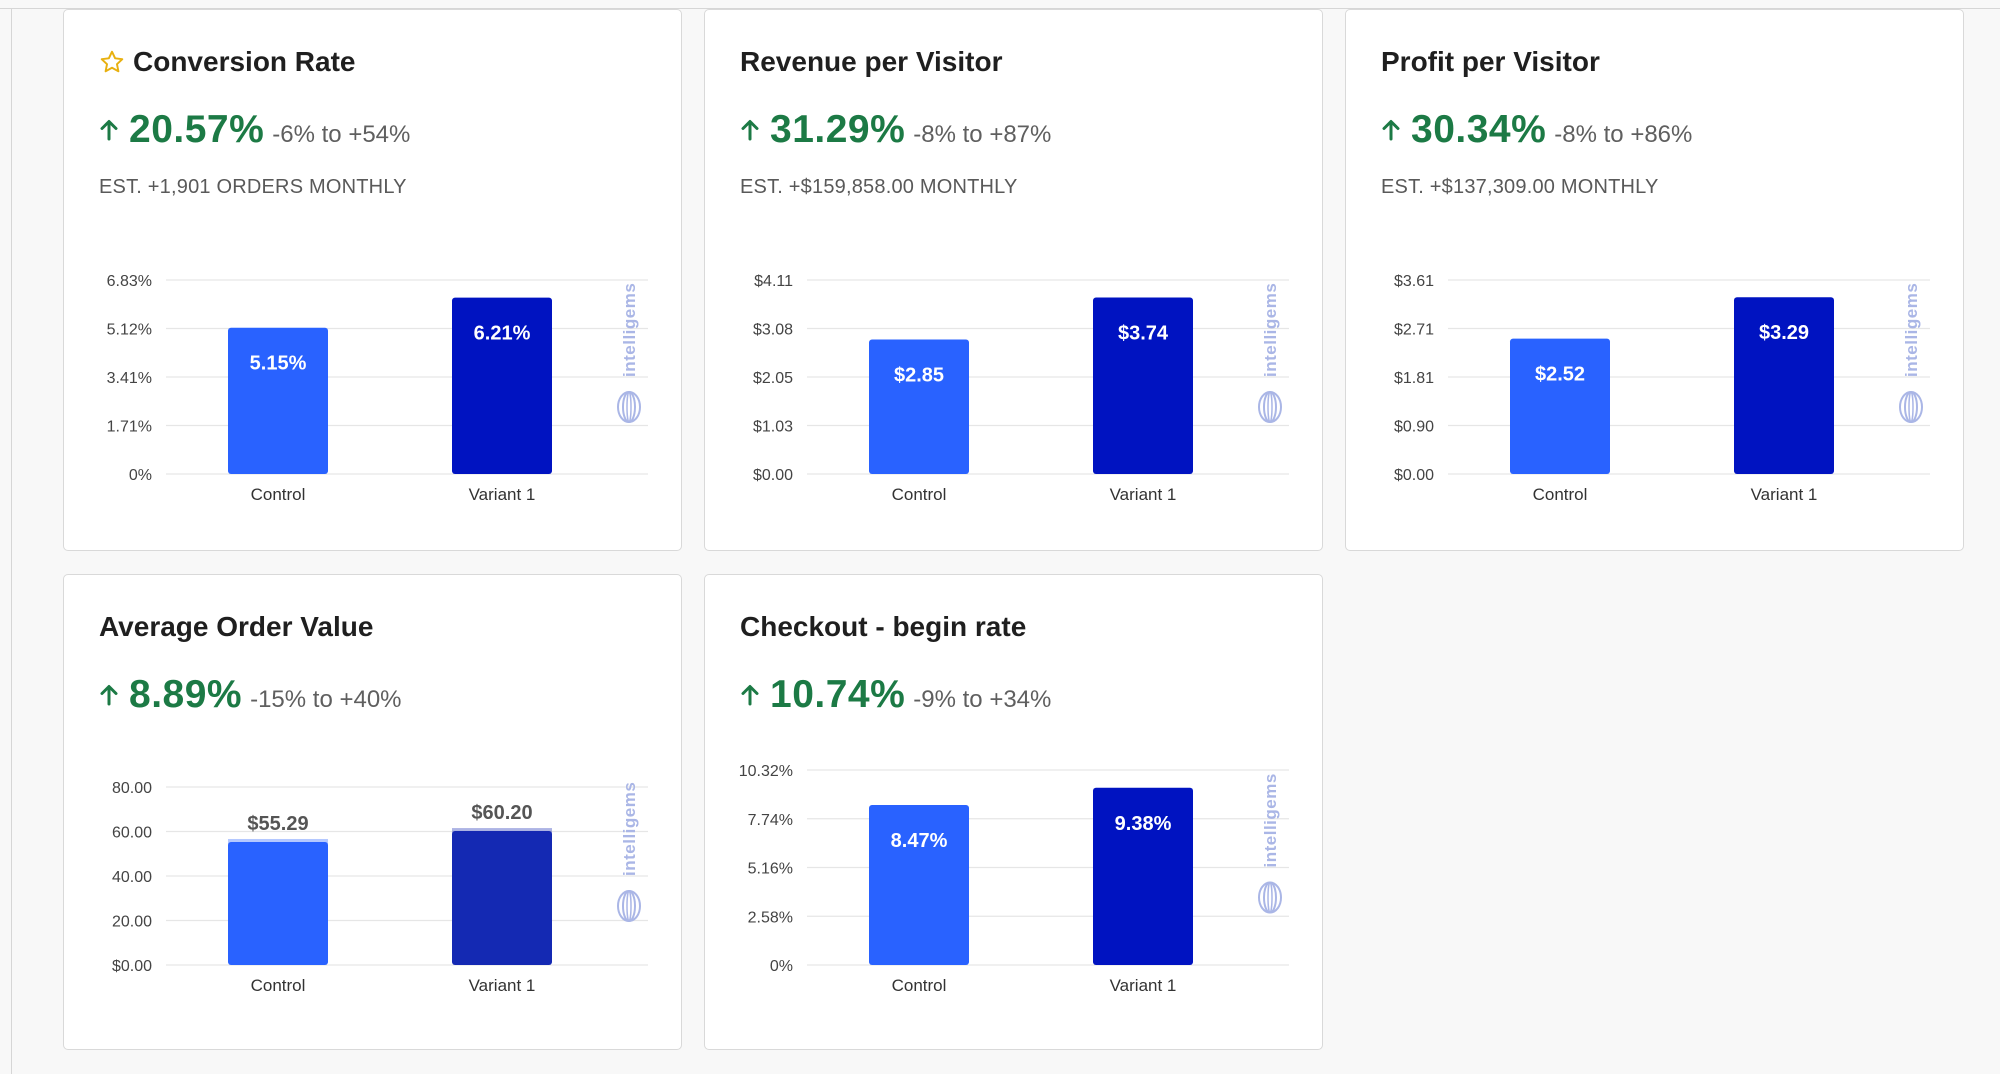  I want to click on bar-value-label: 9.38%, so click(1143, 824).